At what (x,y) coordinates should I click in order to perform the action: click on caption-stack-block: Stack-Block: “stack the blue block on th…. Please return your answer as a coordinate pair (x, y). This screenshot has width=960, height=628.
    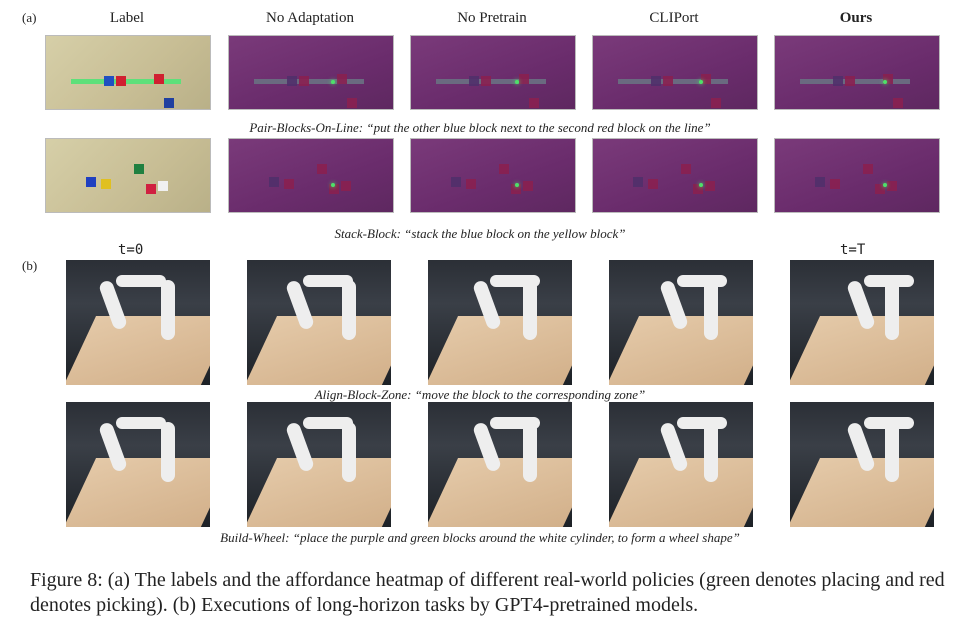
    Looking at the image, I should click on (480, 233).